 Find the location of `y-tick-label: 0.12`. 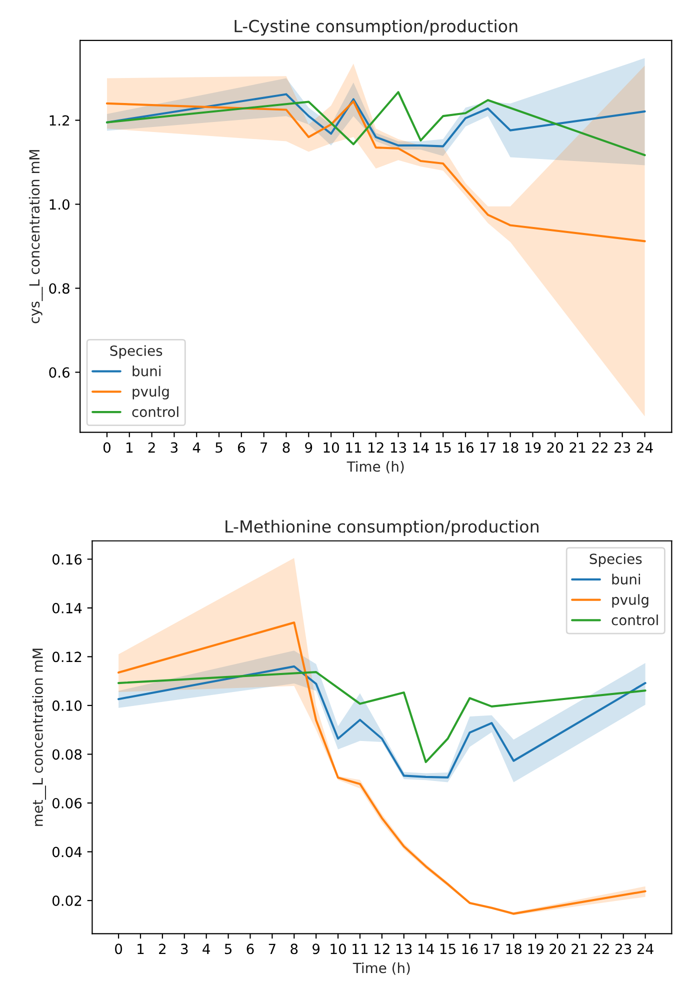

y-tick-label: 0.12 is located at coordinates (67, 657).